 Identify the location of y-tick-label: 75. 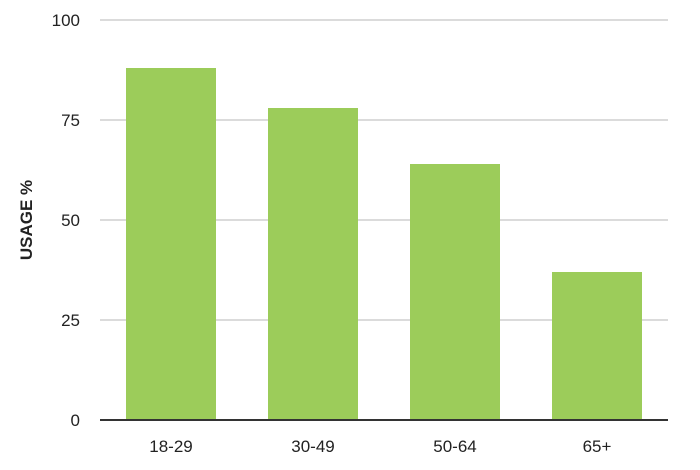
(70, 120).